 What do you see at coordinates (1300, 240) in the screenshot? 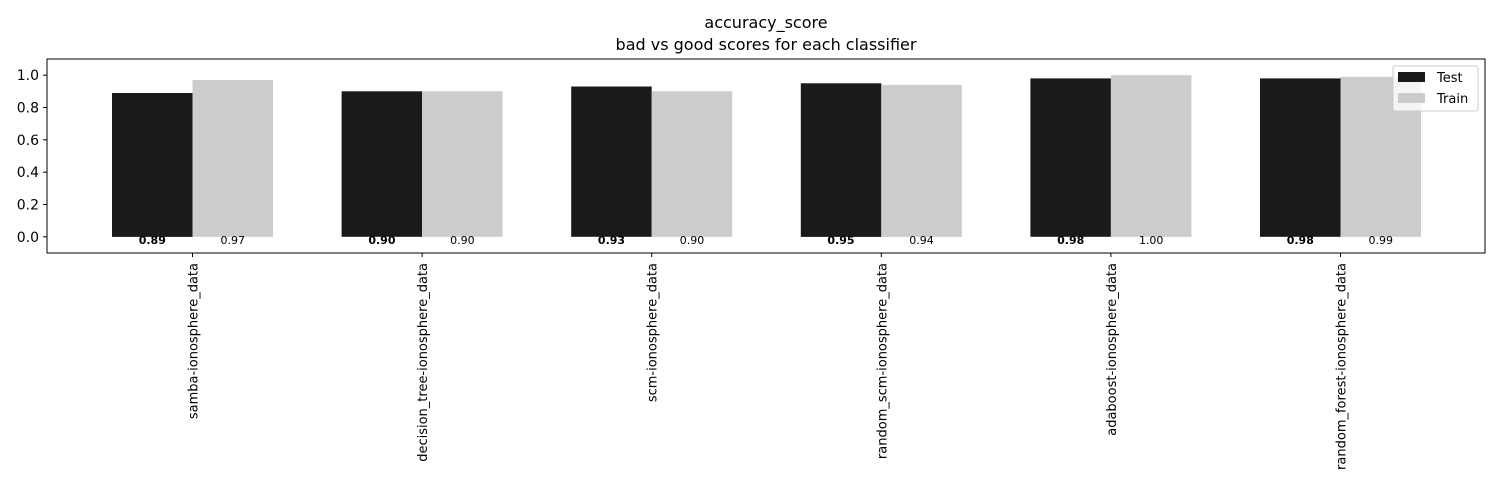
I see `data-label-test-6: 0.98` at bounding box center [1300, 240].